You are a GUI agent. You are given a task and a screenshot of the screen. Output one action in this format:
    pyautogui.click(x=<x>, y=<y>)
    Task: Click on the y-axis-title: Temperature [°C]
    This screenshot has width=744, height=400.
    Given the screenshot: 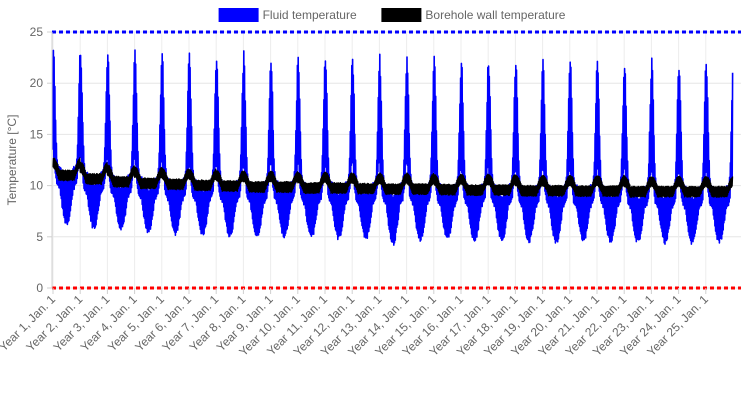 What is the action you would take?
    pyautogui.click(x=12, y=160)
    